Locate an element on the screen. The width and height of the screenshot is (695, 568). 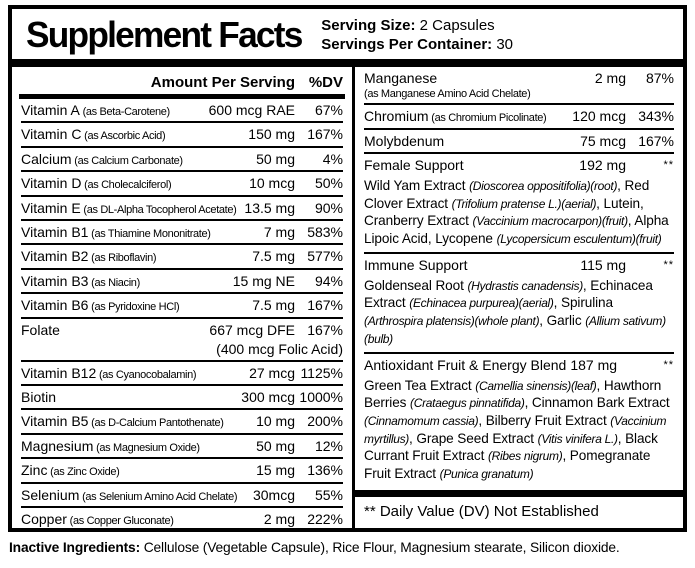
nutrient-name-text: Vitamin B2 is located at coordinates (55, 256).